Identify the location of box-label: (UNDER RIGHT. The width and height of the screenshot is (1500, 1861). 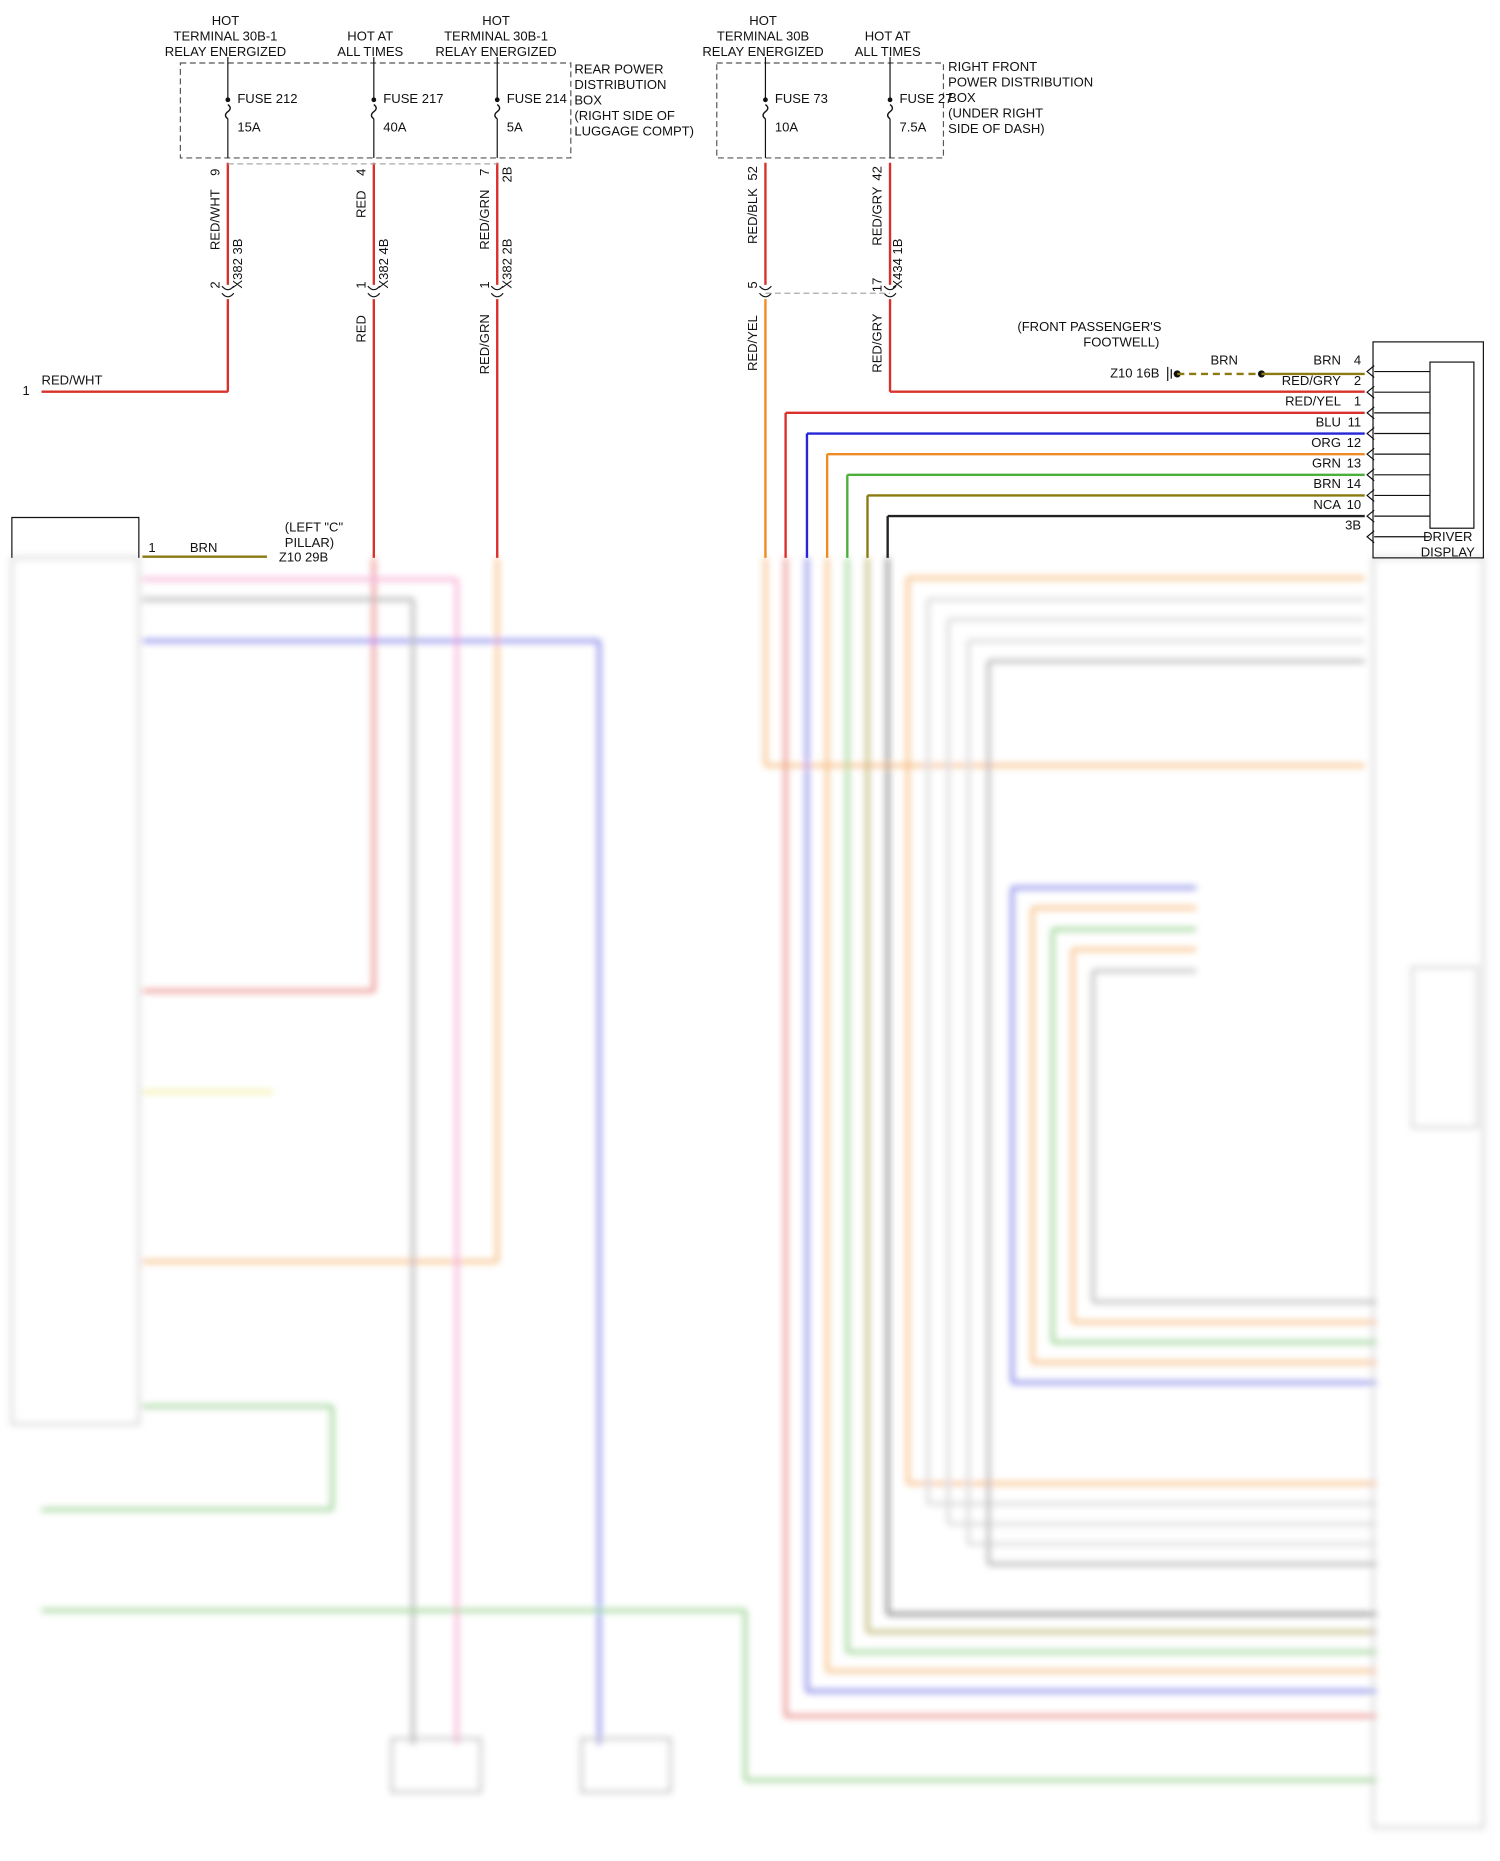
(995, 112).